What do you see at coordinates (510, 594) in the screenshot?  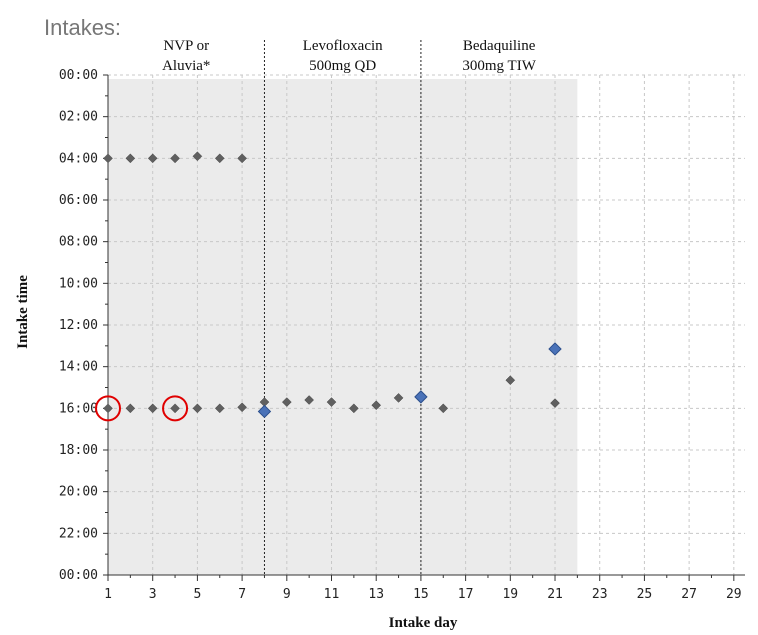 I see `x-tick-label: 19` at bounding box center [510, 594].